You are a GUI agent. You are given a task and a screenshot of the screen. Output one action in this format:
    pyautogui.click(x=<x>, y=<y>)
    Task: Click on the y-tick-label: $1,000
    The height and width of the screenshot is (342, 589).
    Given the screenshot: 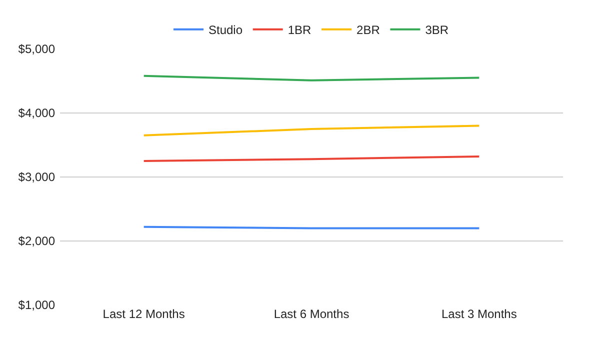 What is the action you would take?
    pyautogui.click(x=37, y=305)
    